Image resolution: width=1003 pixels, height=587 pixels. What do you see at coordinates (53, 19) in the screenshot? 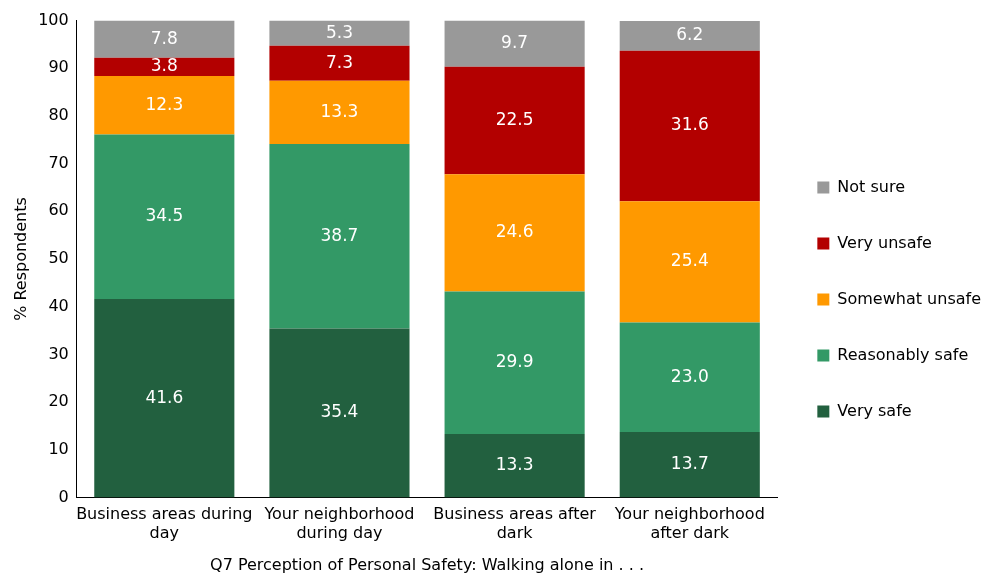
I see `y-tick-label: 100` at bounding box center [53, 19].